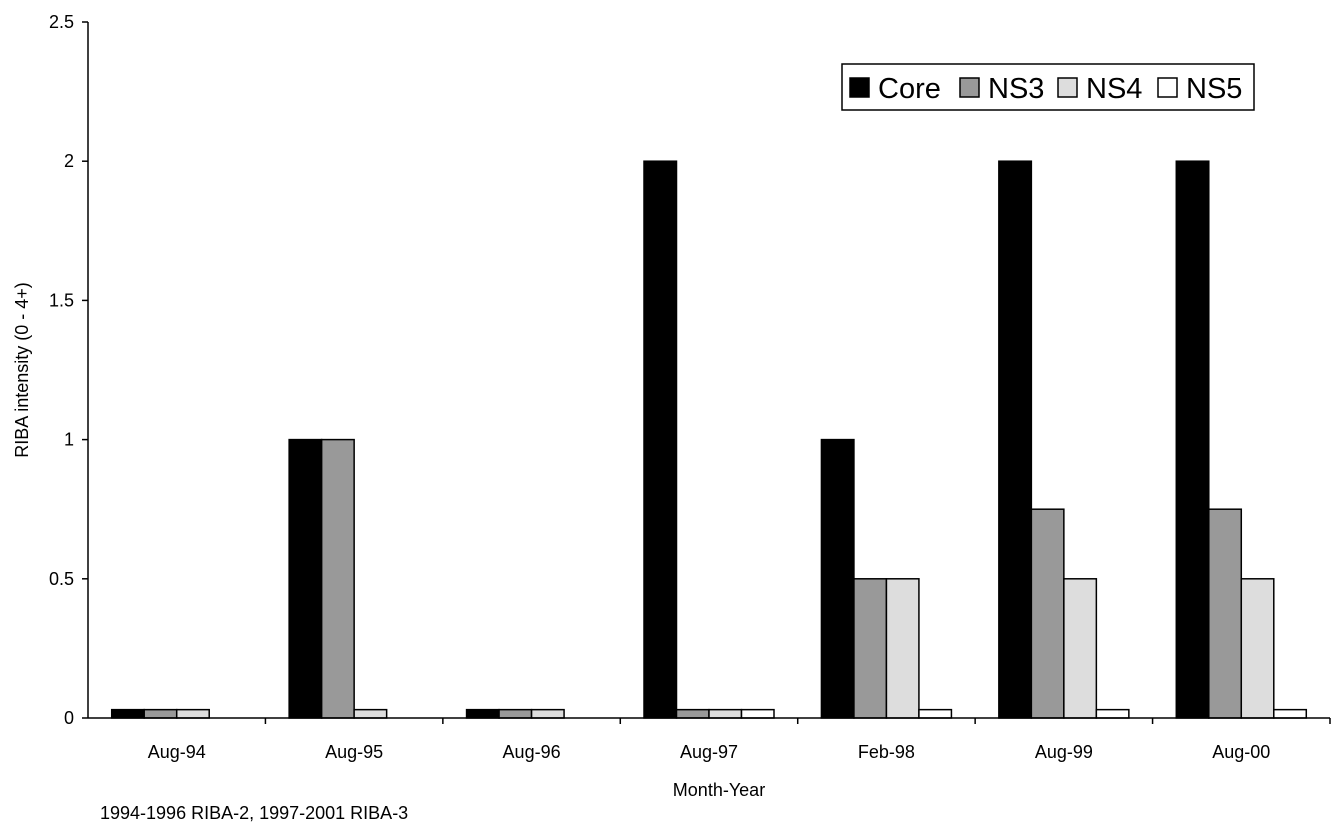 Image resolution: width=1338 pixels, height=824 pixels. Describe the element at coordinates (1064, 752) in the screenshot. I see `x-tick-label: Aug-99` at that location.